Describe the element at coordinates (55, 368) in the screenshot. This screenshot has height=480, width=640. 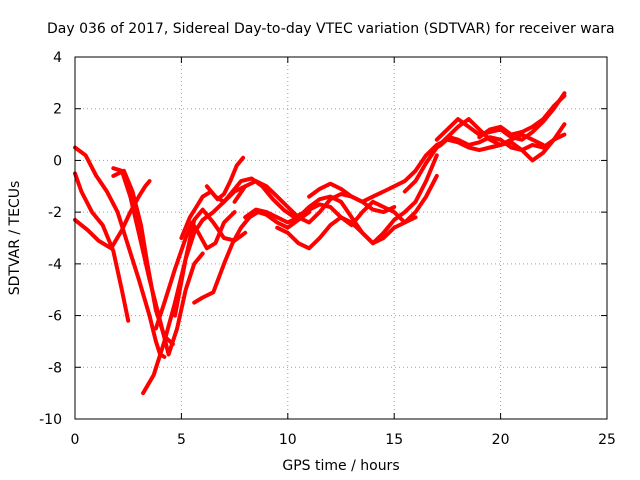
I see `y-tick-label: -8` at that location.